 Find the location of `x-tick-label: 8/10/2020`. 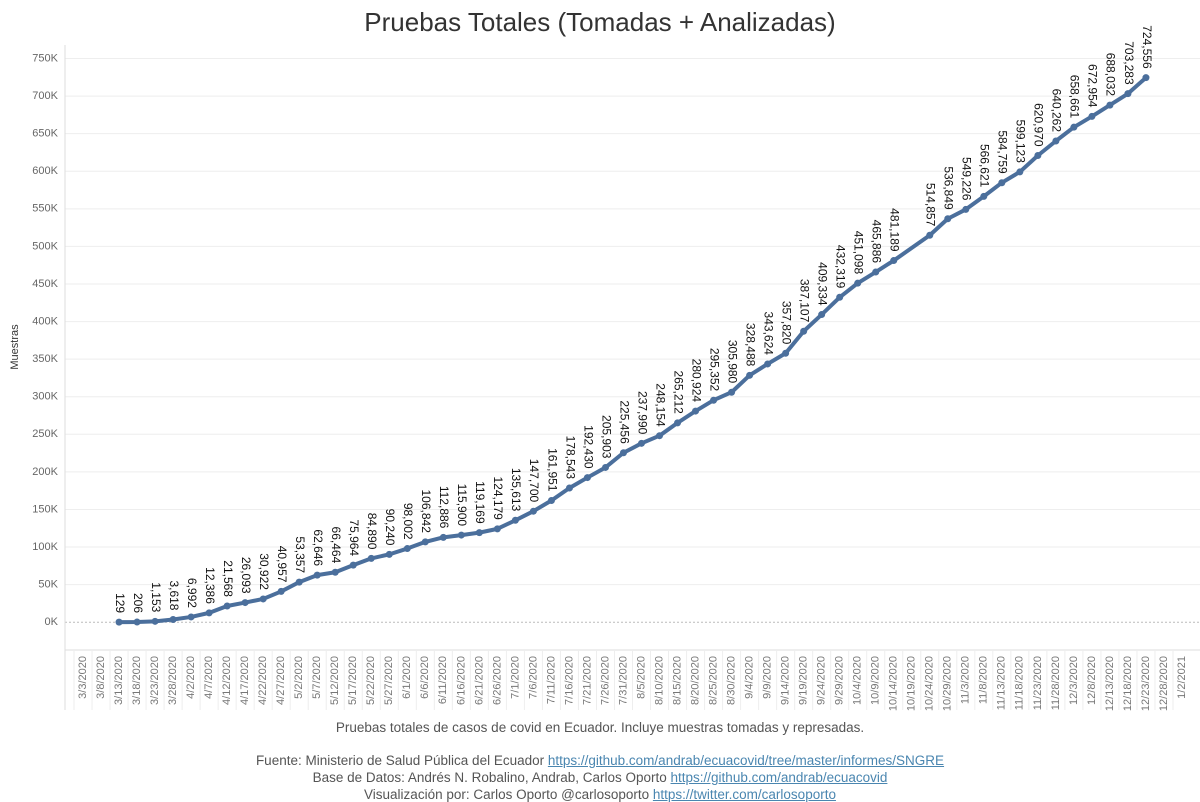

x-tick-label: 8/10/2020 is located at coordinates (659, 680).